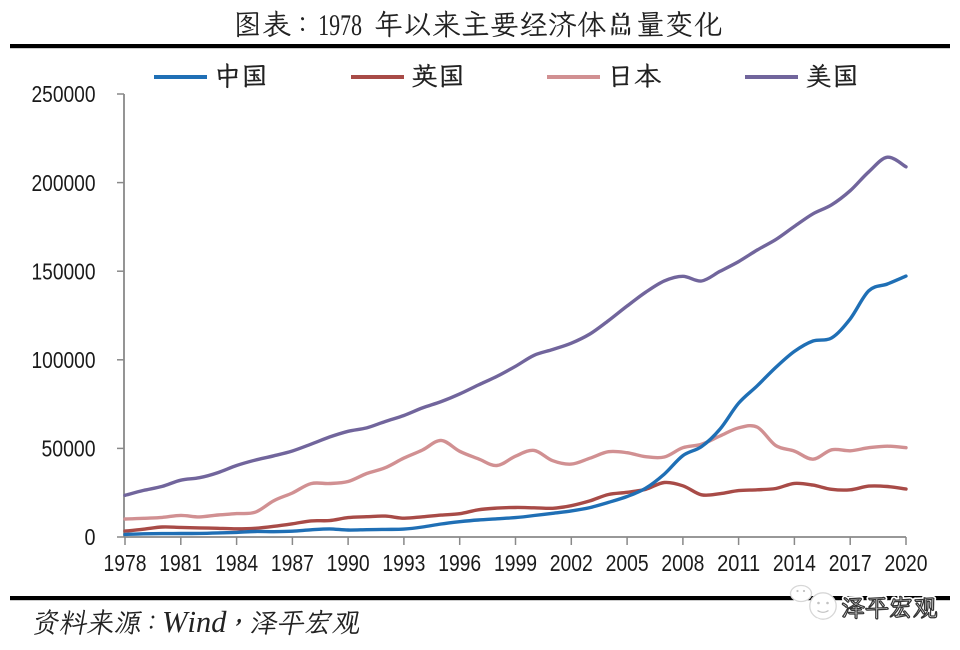  Describe the element at coordinates (64, 94) in the screenshot. I see `svg-text: 250000` at that location.